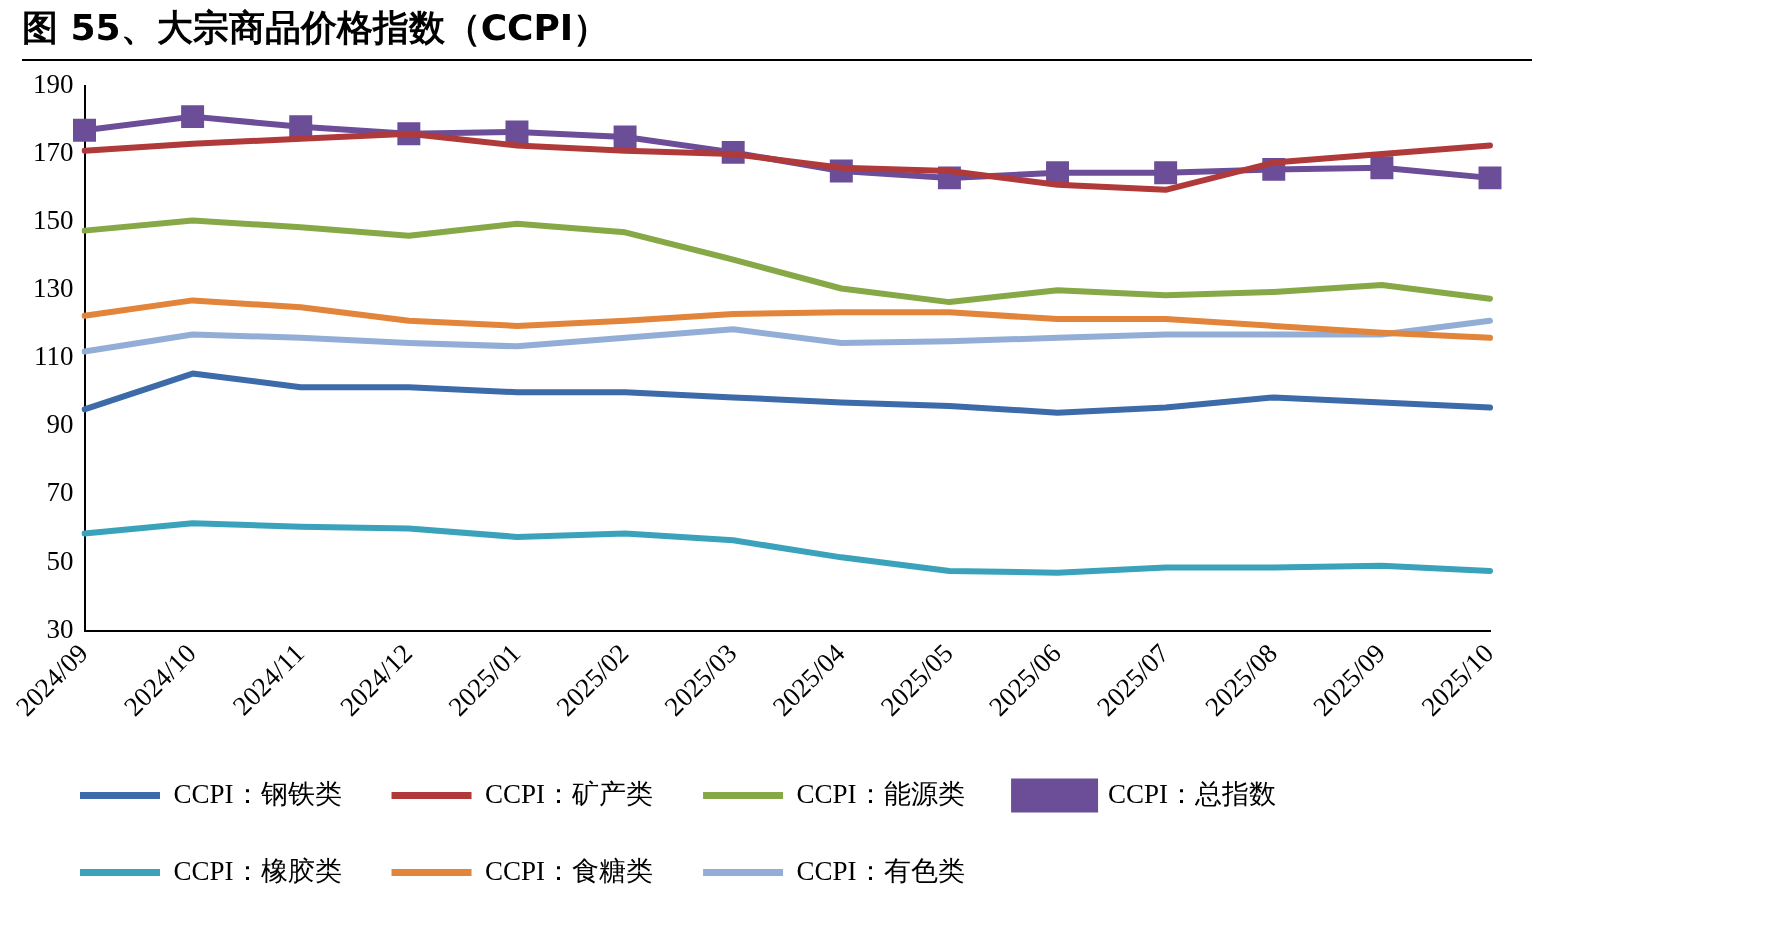 This screenshot has height=937, width=1771. What do you see at coordinates (569, 870) in the screenshot?
I see `legend-label: CCPI：食糖类` at bounding box center [569, 870].